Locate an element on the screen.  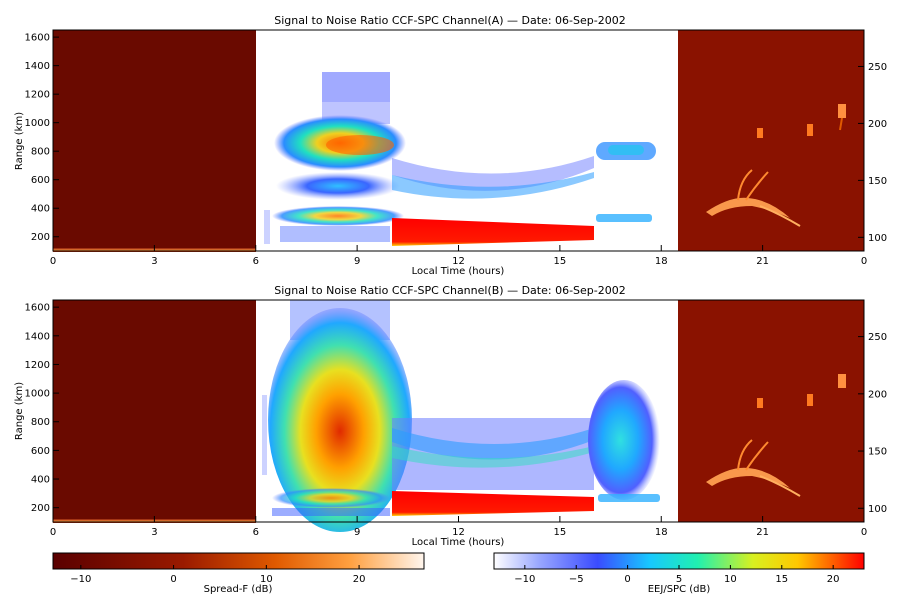
panel-b-y-tick-label: 800 is located at coordinates (40, 422).